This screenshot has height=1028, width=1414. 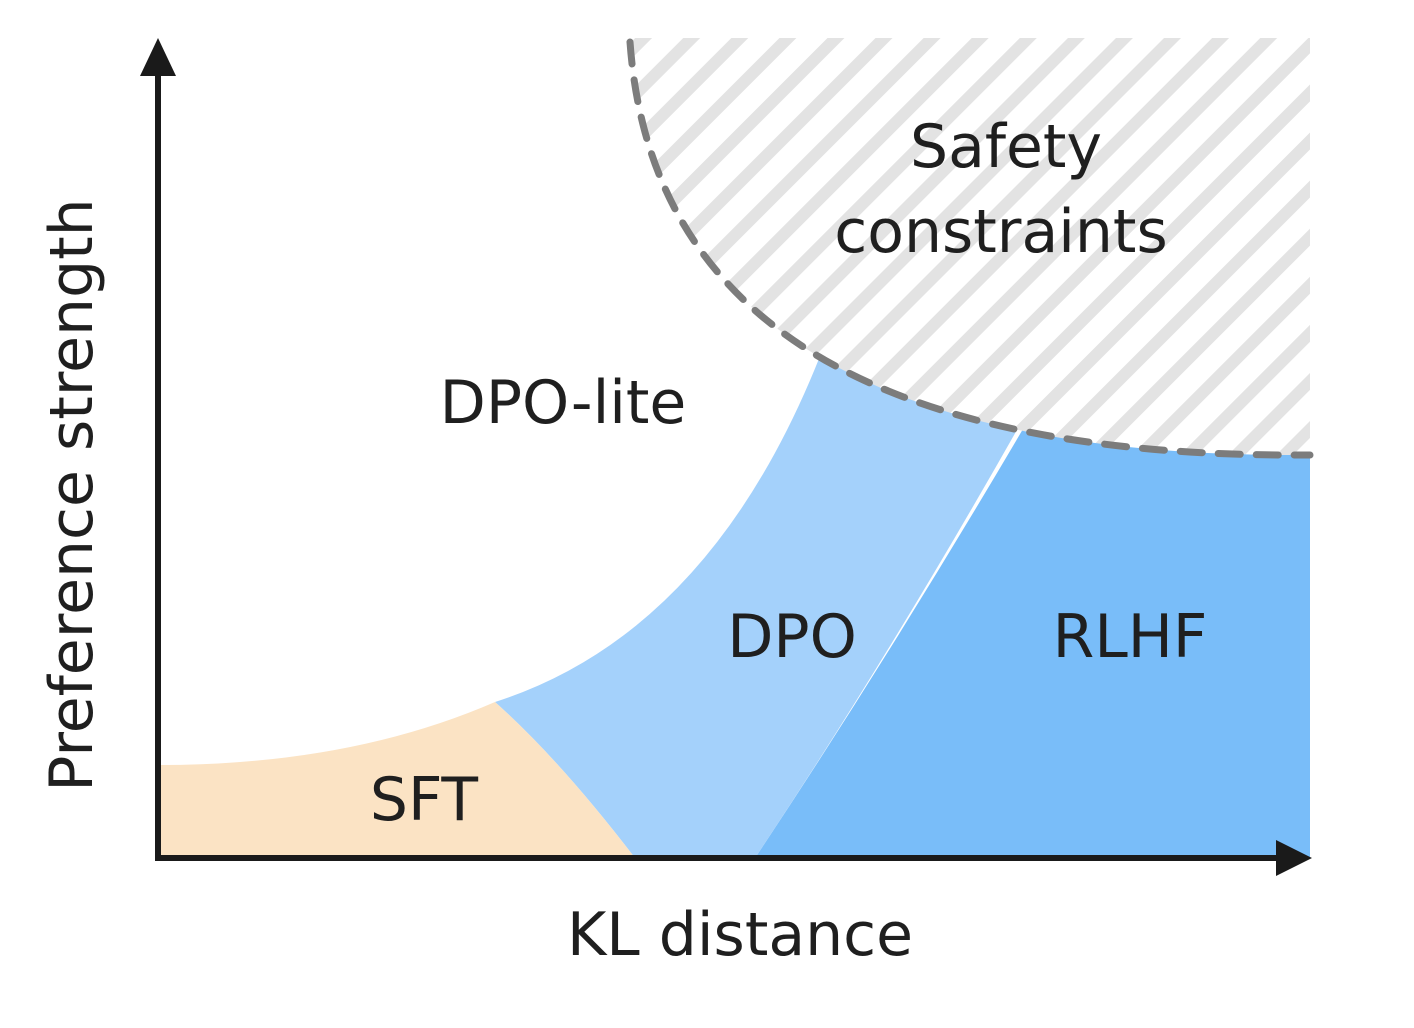 I want to click on region-label: SFT, so click(x=424, y=800).